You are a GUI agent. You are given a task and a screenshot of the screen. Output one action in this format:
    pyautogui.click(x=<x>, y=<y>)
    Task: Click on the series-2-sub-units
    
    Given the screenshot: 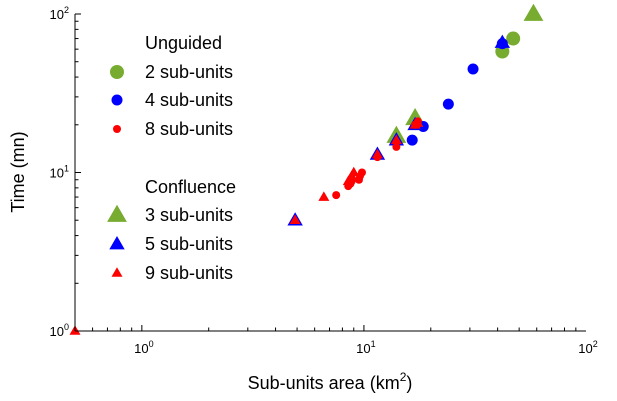 What is the action you would take?
    pyautogui.click(x=508, y=45)
    